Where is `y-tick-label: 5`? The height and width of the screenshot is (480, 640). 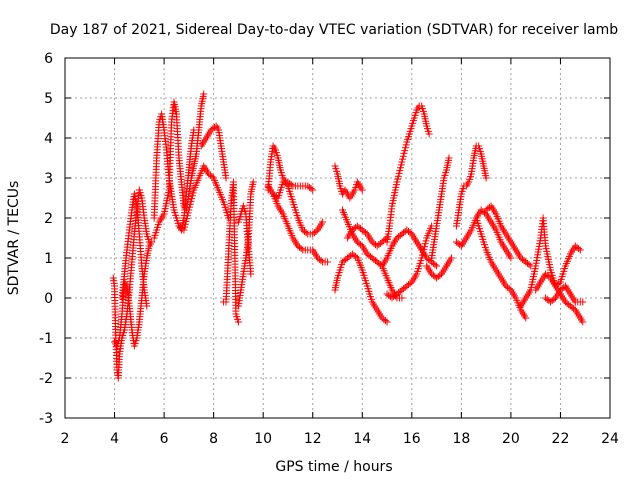 y-tick-label: 5 is located at coordinates (48, 99).